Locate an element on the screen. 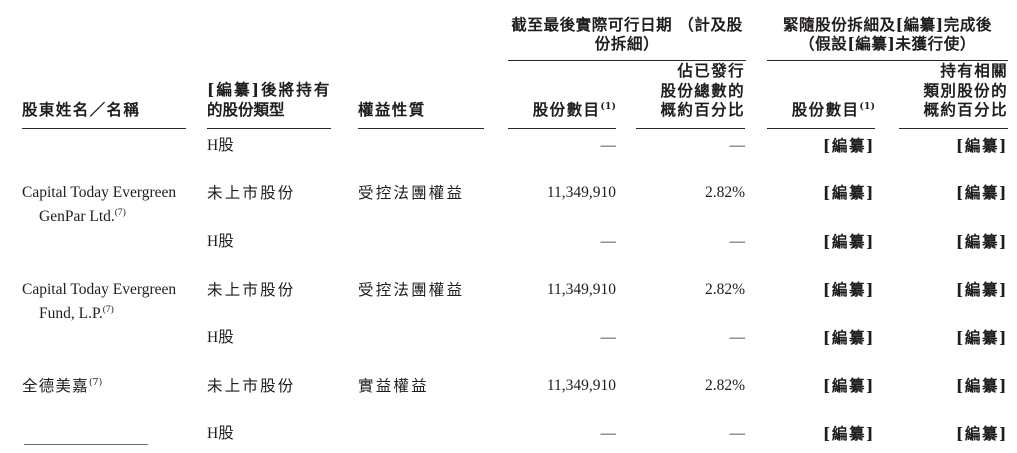  group-header-line-1: 緊隨股份拆細及[編纂]完成後 is located at coordinates (887, 24).